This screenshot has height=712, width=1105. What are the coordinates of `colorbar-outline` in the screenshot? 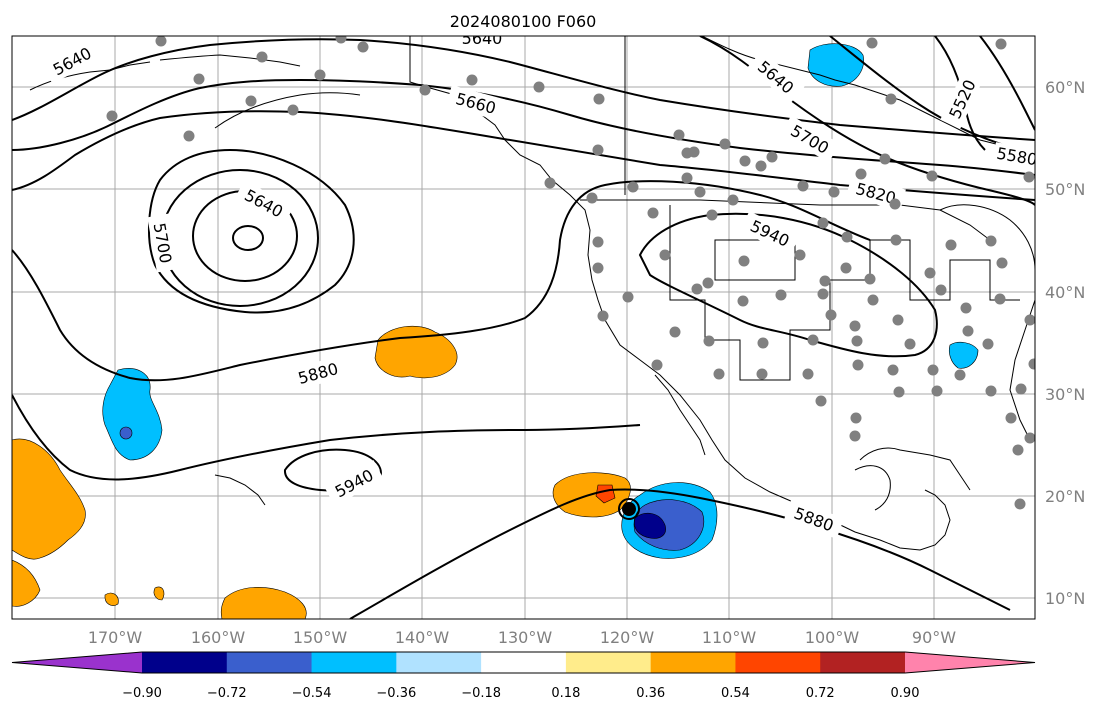 It's located at (523, 662).